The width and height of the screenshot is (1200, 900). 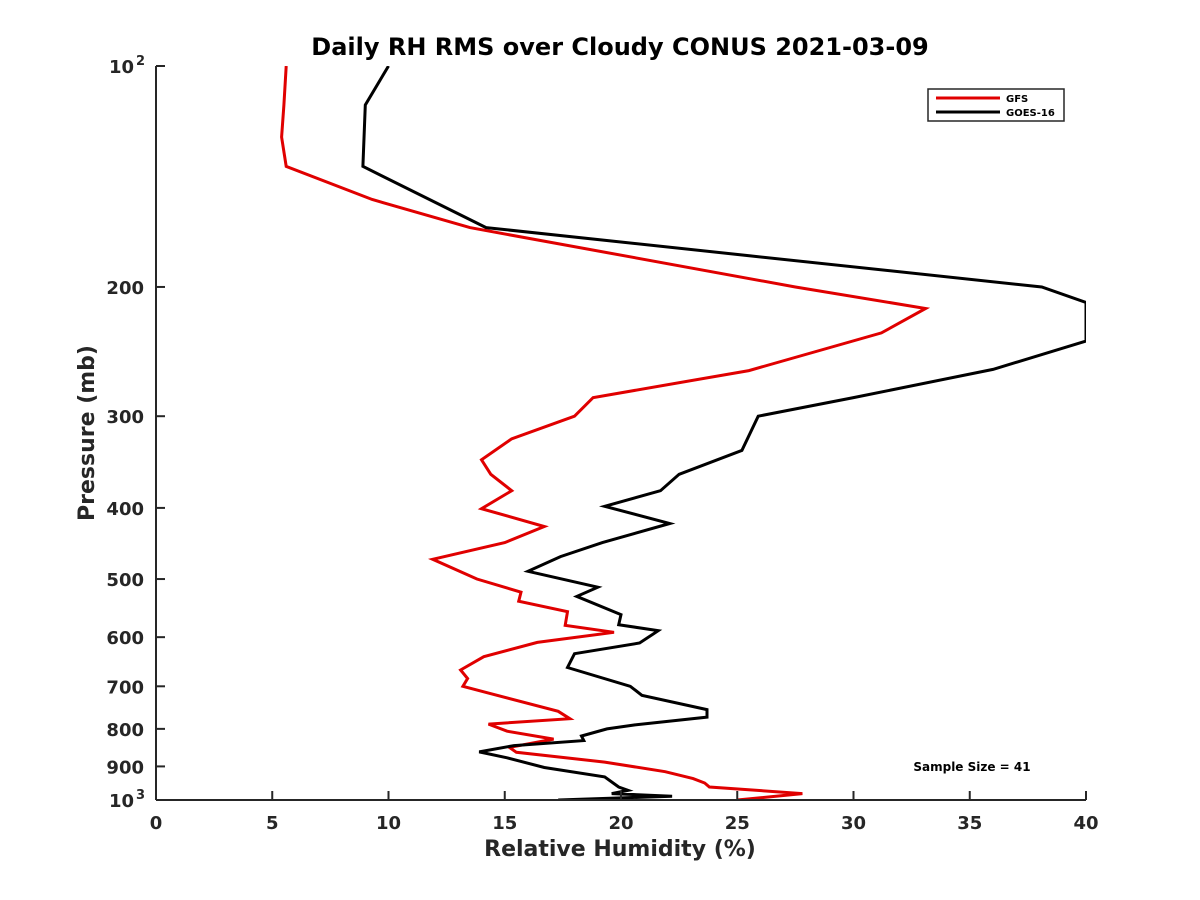 What do you see at coordinates (125, 687) in the screenshot?
I see `y-tick-label: 700` at bounding box center [125, 687].